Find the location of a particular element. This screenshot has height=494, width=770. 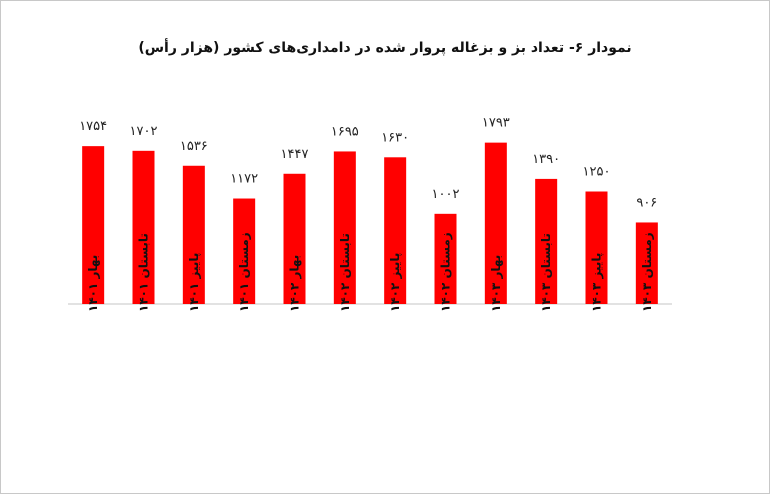

data-label-4: ۱۴۴۷ is located at coordinates (295, 154).